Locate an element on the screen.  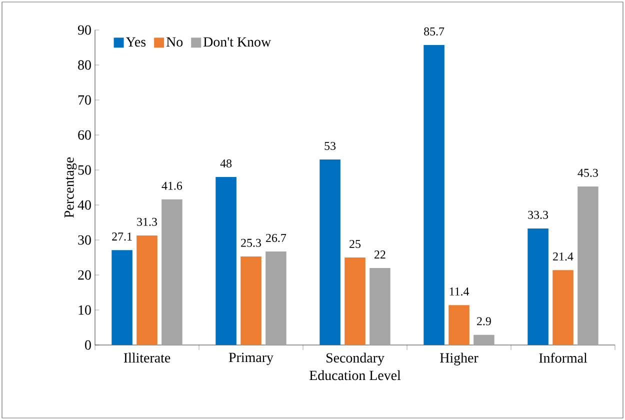
y-tick-label: 30 is located at coordinates (84, 240).